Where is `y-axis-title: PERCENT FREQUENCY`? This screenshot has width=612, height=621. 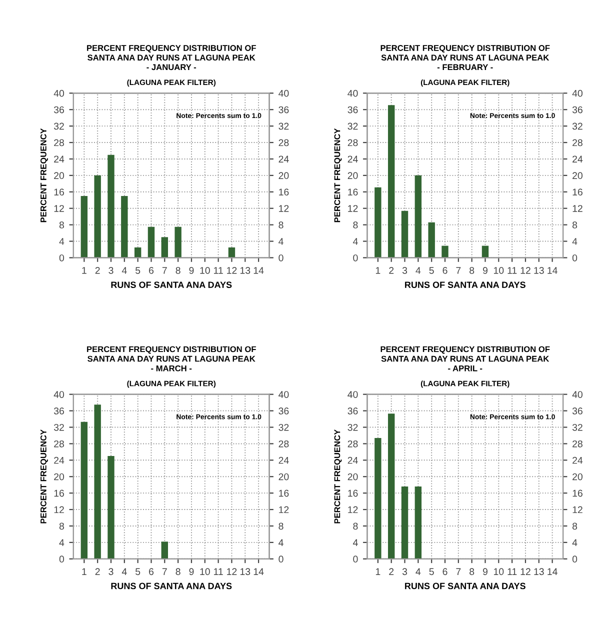 y-axis-title: PERCENT FREQUENCY is located at coordinates (44, 477).